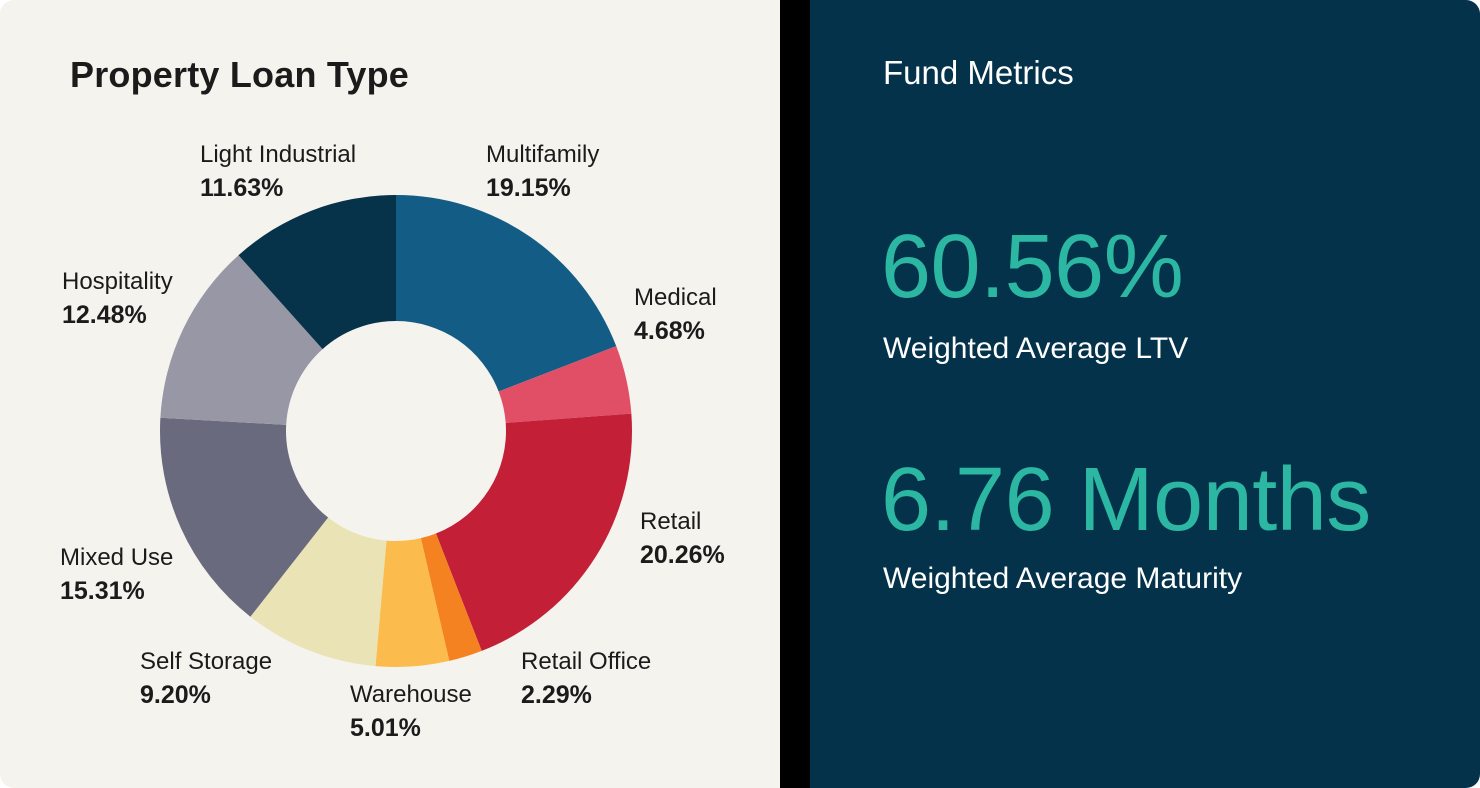 The height and width of the screenshot is (788, 1480). Describe the element at coordinates (242, 187) in the screenshot. I see `slice-percent: 11.63%` at that location.